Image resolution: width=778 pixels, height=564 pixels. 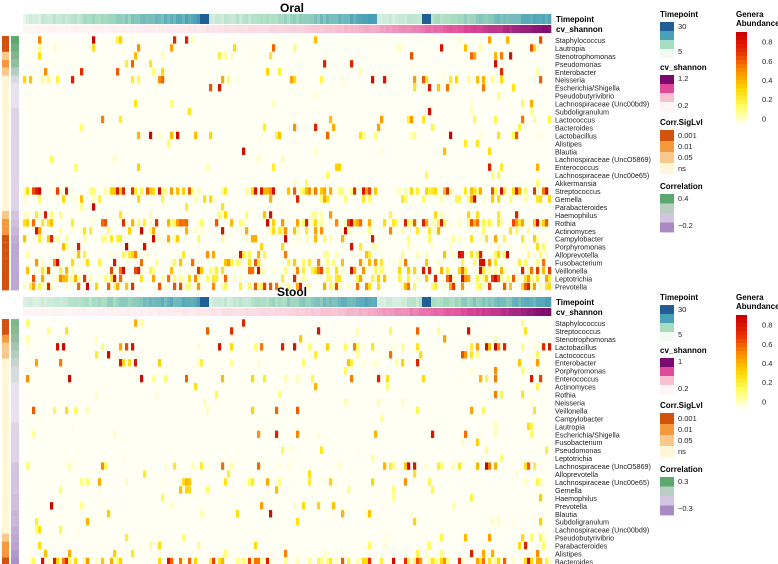 I want to click on genus-row-label: Leptotrichia, so click(x=573, y=458).